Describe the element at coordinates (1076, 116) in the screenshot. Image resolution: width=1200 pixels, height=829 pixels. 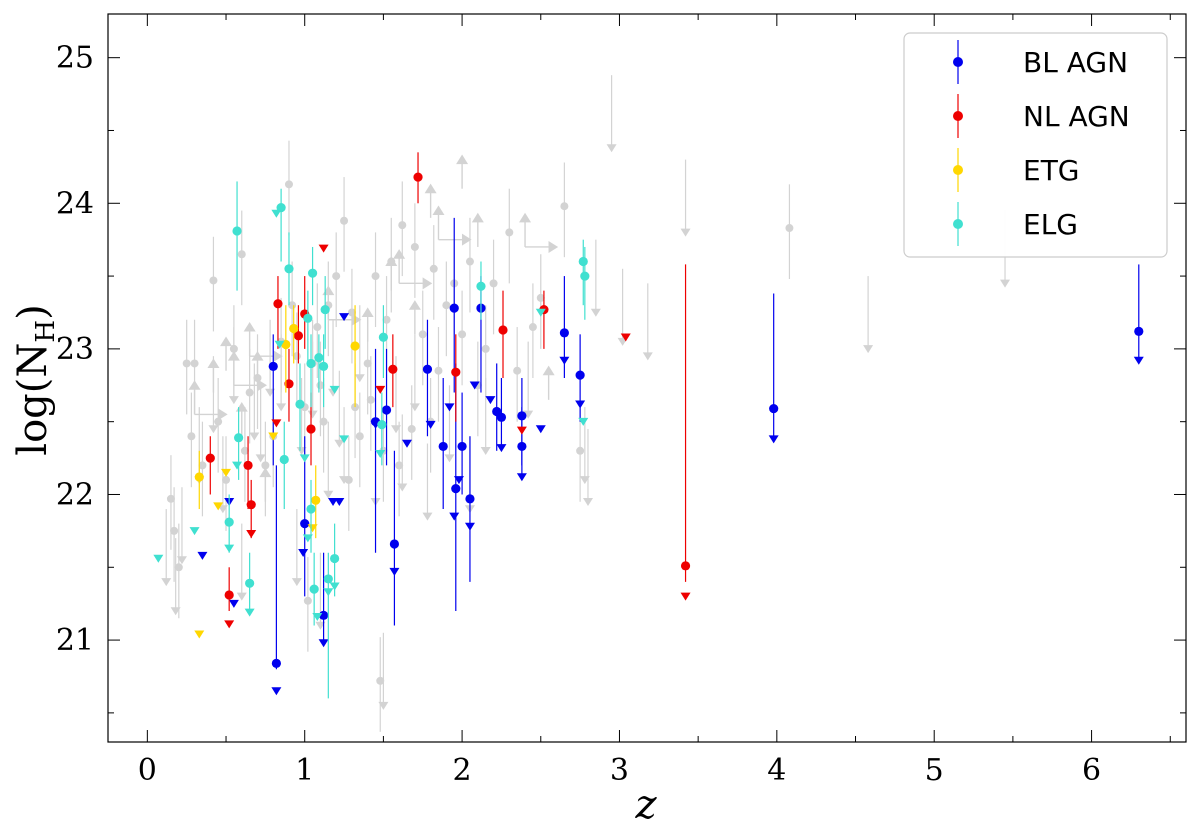
I see `legend-label-nl-agn: NL AGN` at that location.